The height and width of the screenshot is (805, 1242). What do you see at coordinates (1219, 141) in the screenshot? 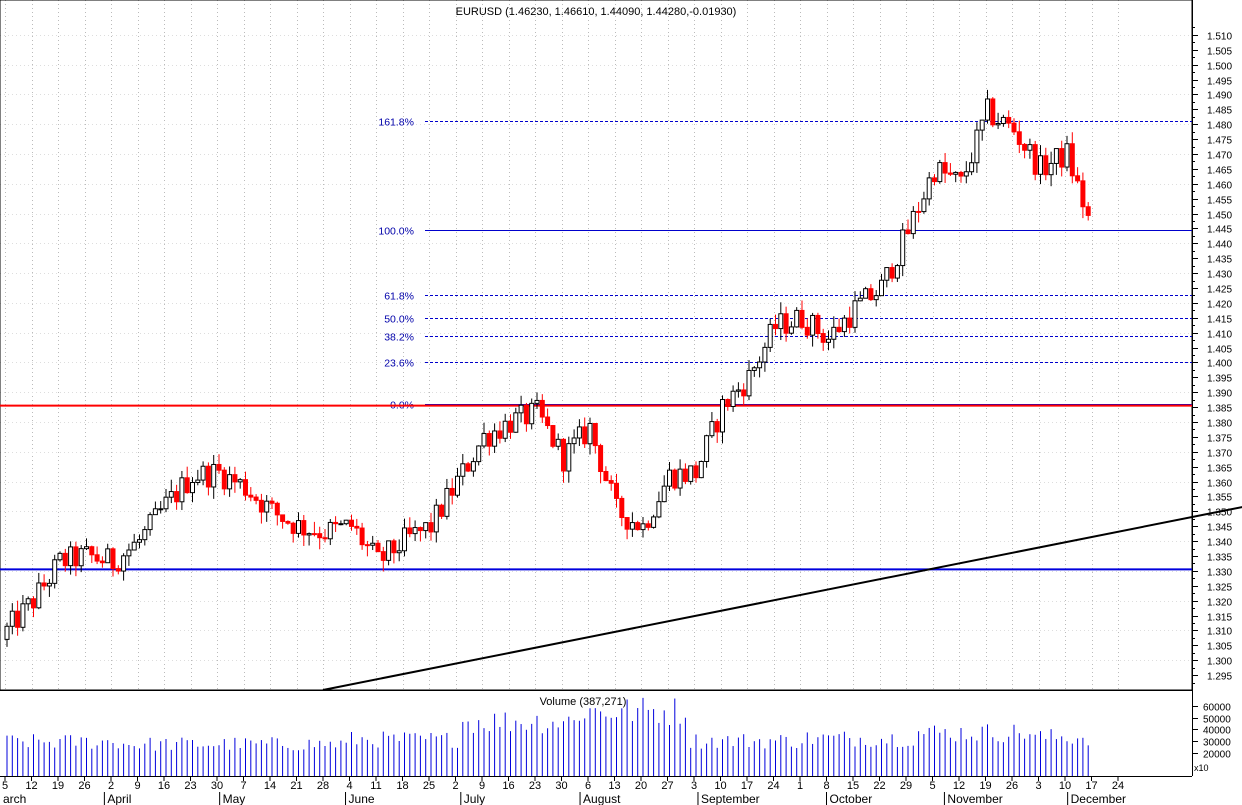
I see `price-tick-label: 1.475` at bounding box center [1219, 141].